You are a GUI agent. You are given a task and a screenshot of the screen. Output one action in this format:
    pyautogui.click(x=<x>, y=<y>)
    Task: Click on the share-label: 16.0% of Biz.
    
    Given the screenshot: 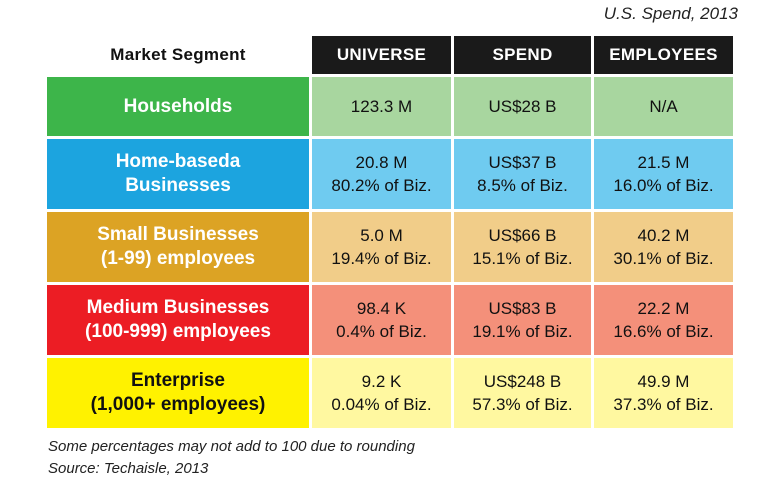 What is the action you would take?
    pyautogui.click(x=663, y=185)
    